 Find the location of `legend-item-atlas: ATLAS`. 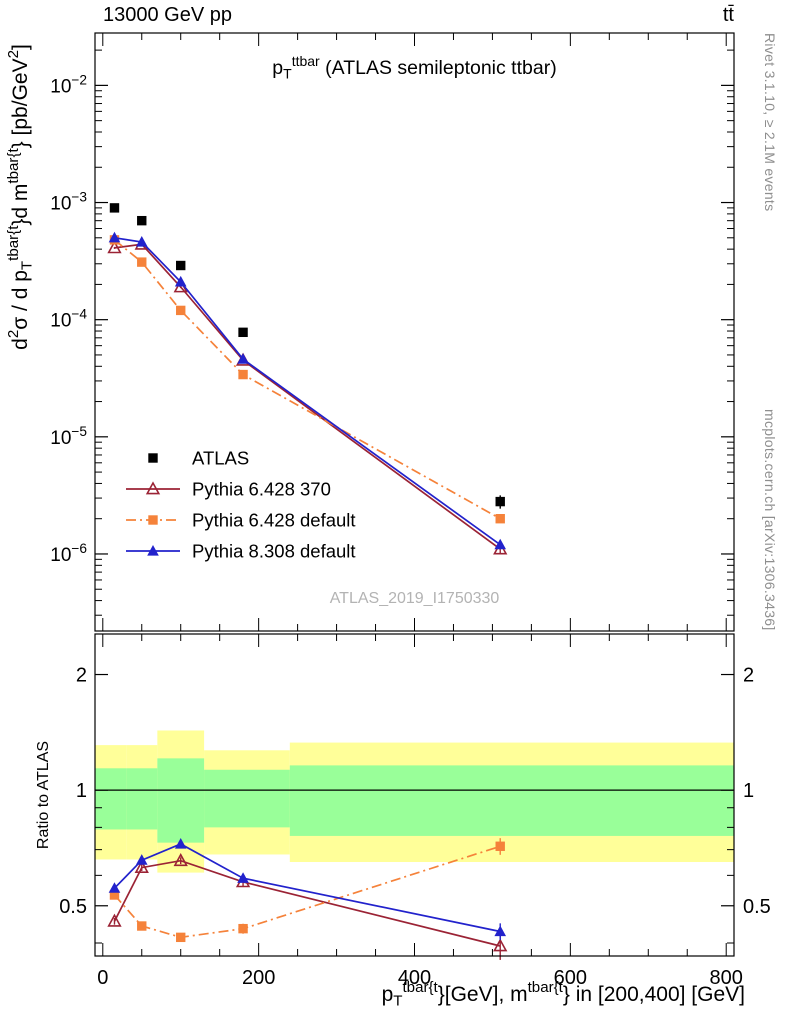

legend-item-atlas: ATLAS is located at coordinates (198, 458).